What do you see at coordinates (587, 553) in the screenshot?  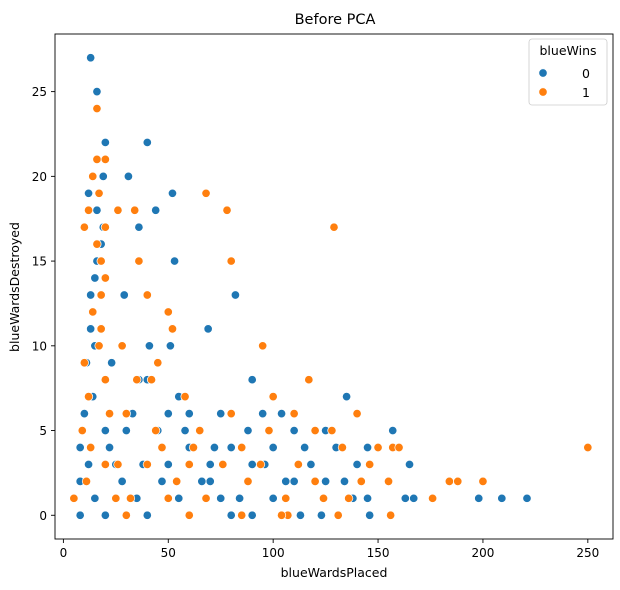 I see `x-tick-label: 250` at bounding box center [587, 553].